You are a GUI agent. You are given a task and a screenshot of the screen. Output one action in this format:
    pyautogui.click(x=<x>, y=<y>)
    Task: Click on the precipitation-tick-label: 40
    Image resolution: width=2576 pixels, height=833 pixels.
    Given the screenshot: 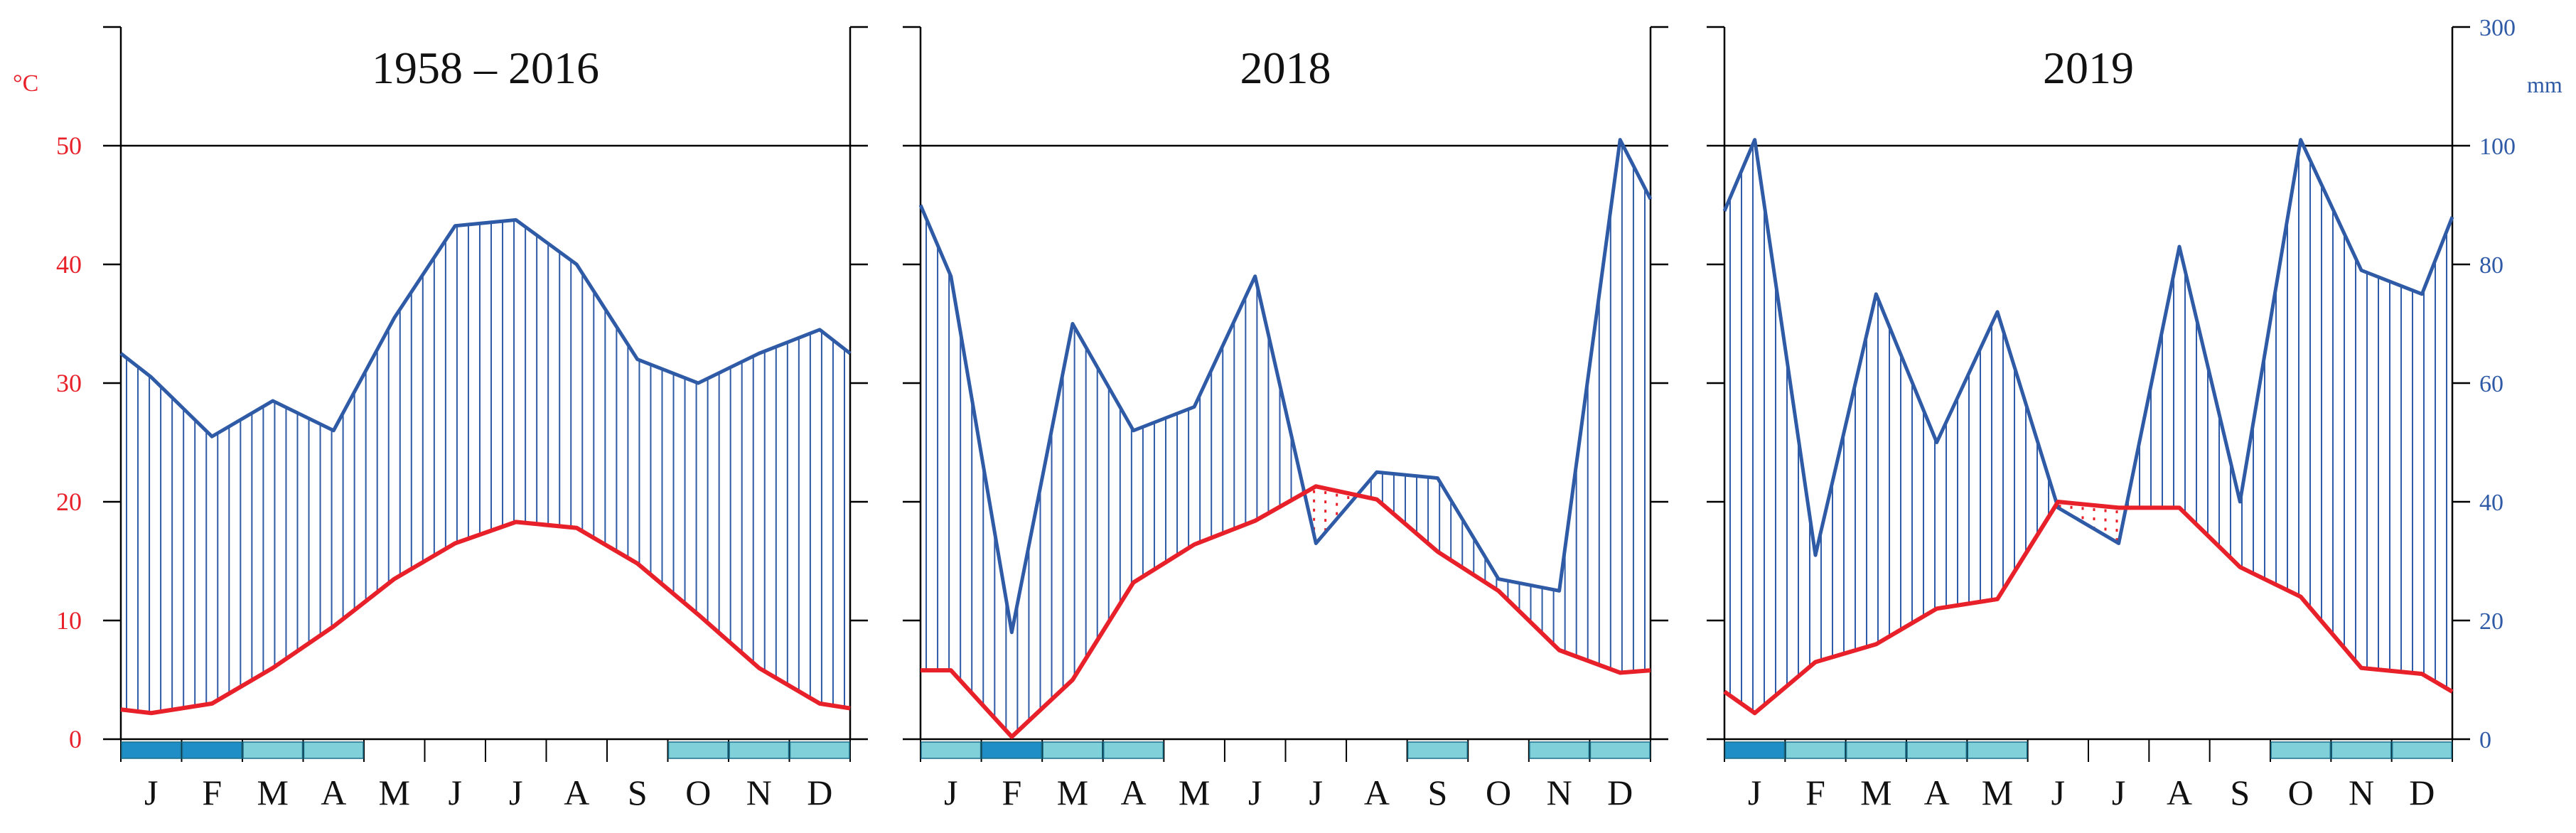 What is the action you would take?
    pyautogui.click(x=2491, y=503)
    